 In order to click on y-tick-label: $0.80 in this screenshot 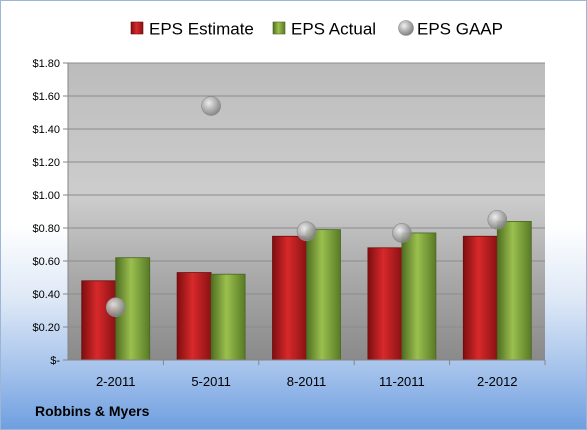, I will do `click(46, 229)`.